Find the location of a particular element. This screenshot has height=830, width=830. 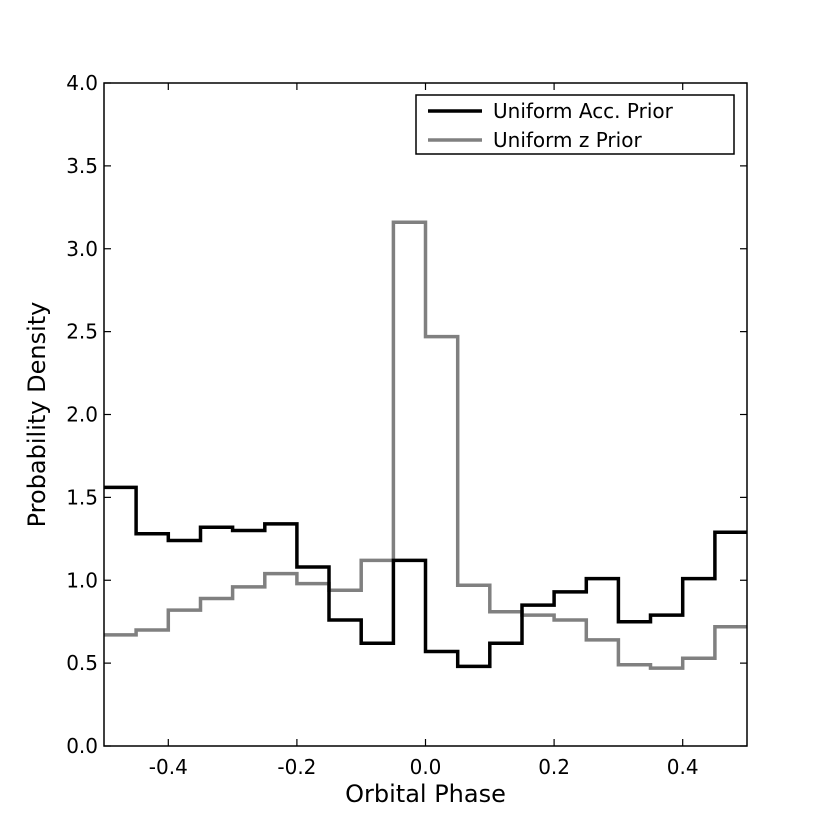

x-tick-label: 0.2 is located at coordinates (554, 767).